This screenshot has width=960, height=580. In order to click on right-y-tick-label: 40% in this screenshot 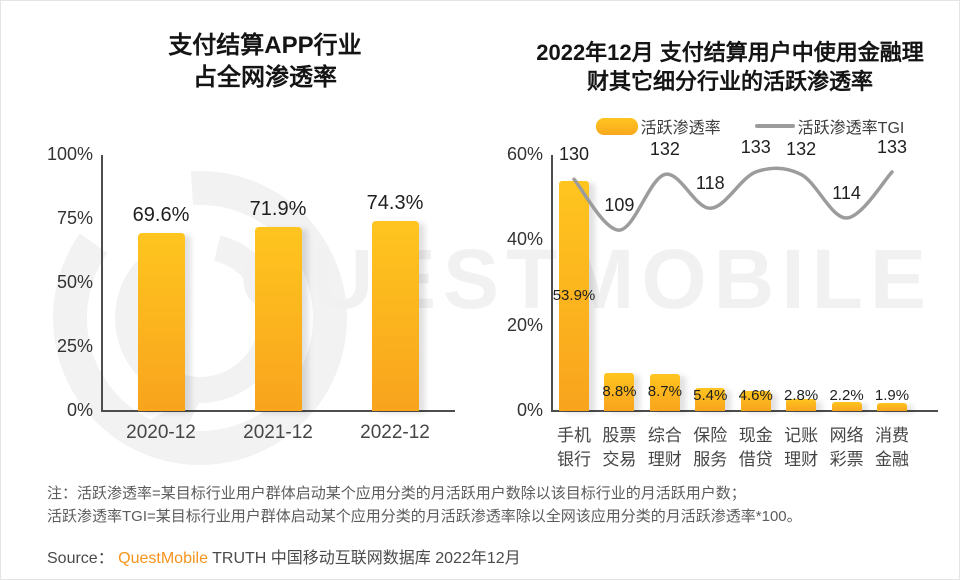, I will do `click(524, 239)`.